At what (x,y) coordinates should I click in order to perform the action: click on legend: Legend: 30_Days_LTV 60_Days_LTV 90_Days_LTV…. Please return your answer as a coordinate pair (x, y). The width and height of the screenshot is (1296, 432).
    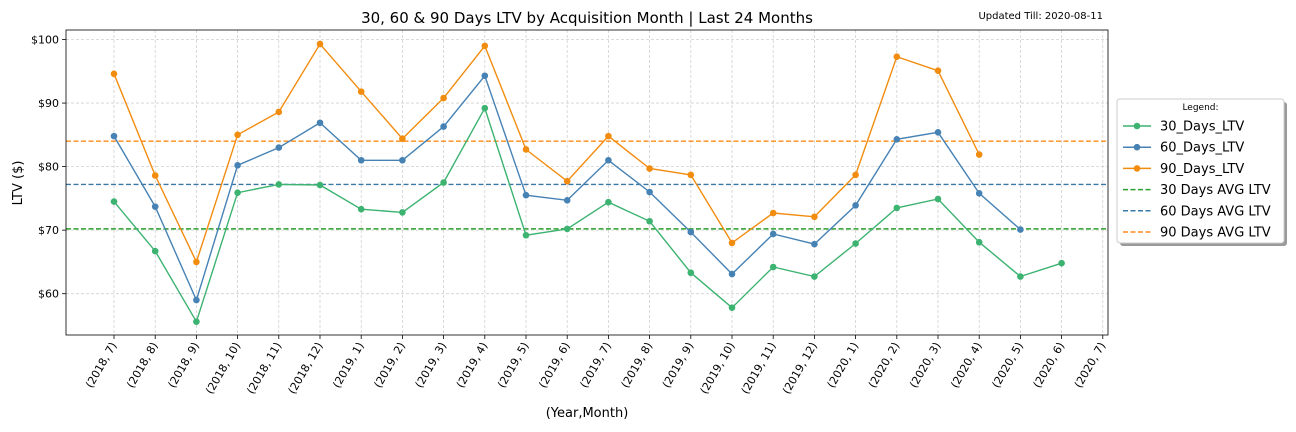
    Looking at the image, I should click on (1201, 172).